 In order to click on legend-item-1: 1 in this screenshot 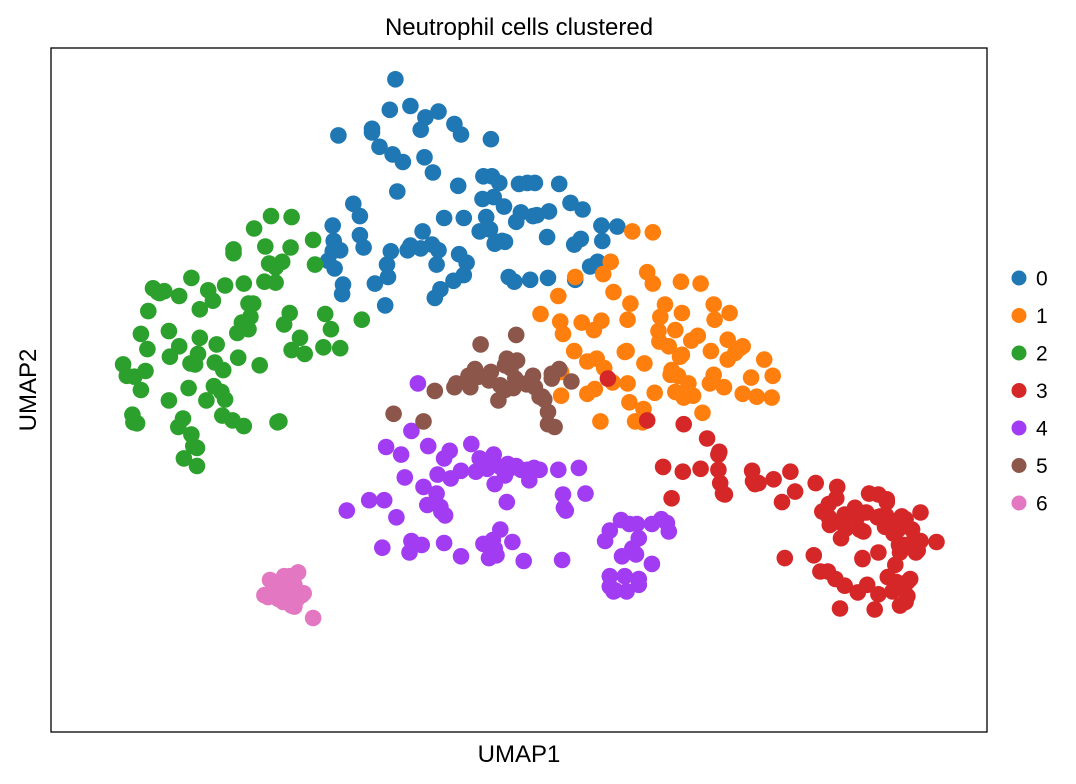, I will do `click(1029, 316)`.